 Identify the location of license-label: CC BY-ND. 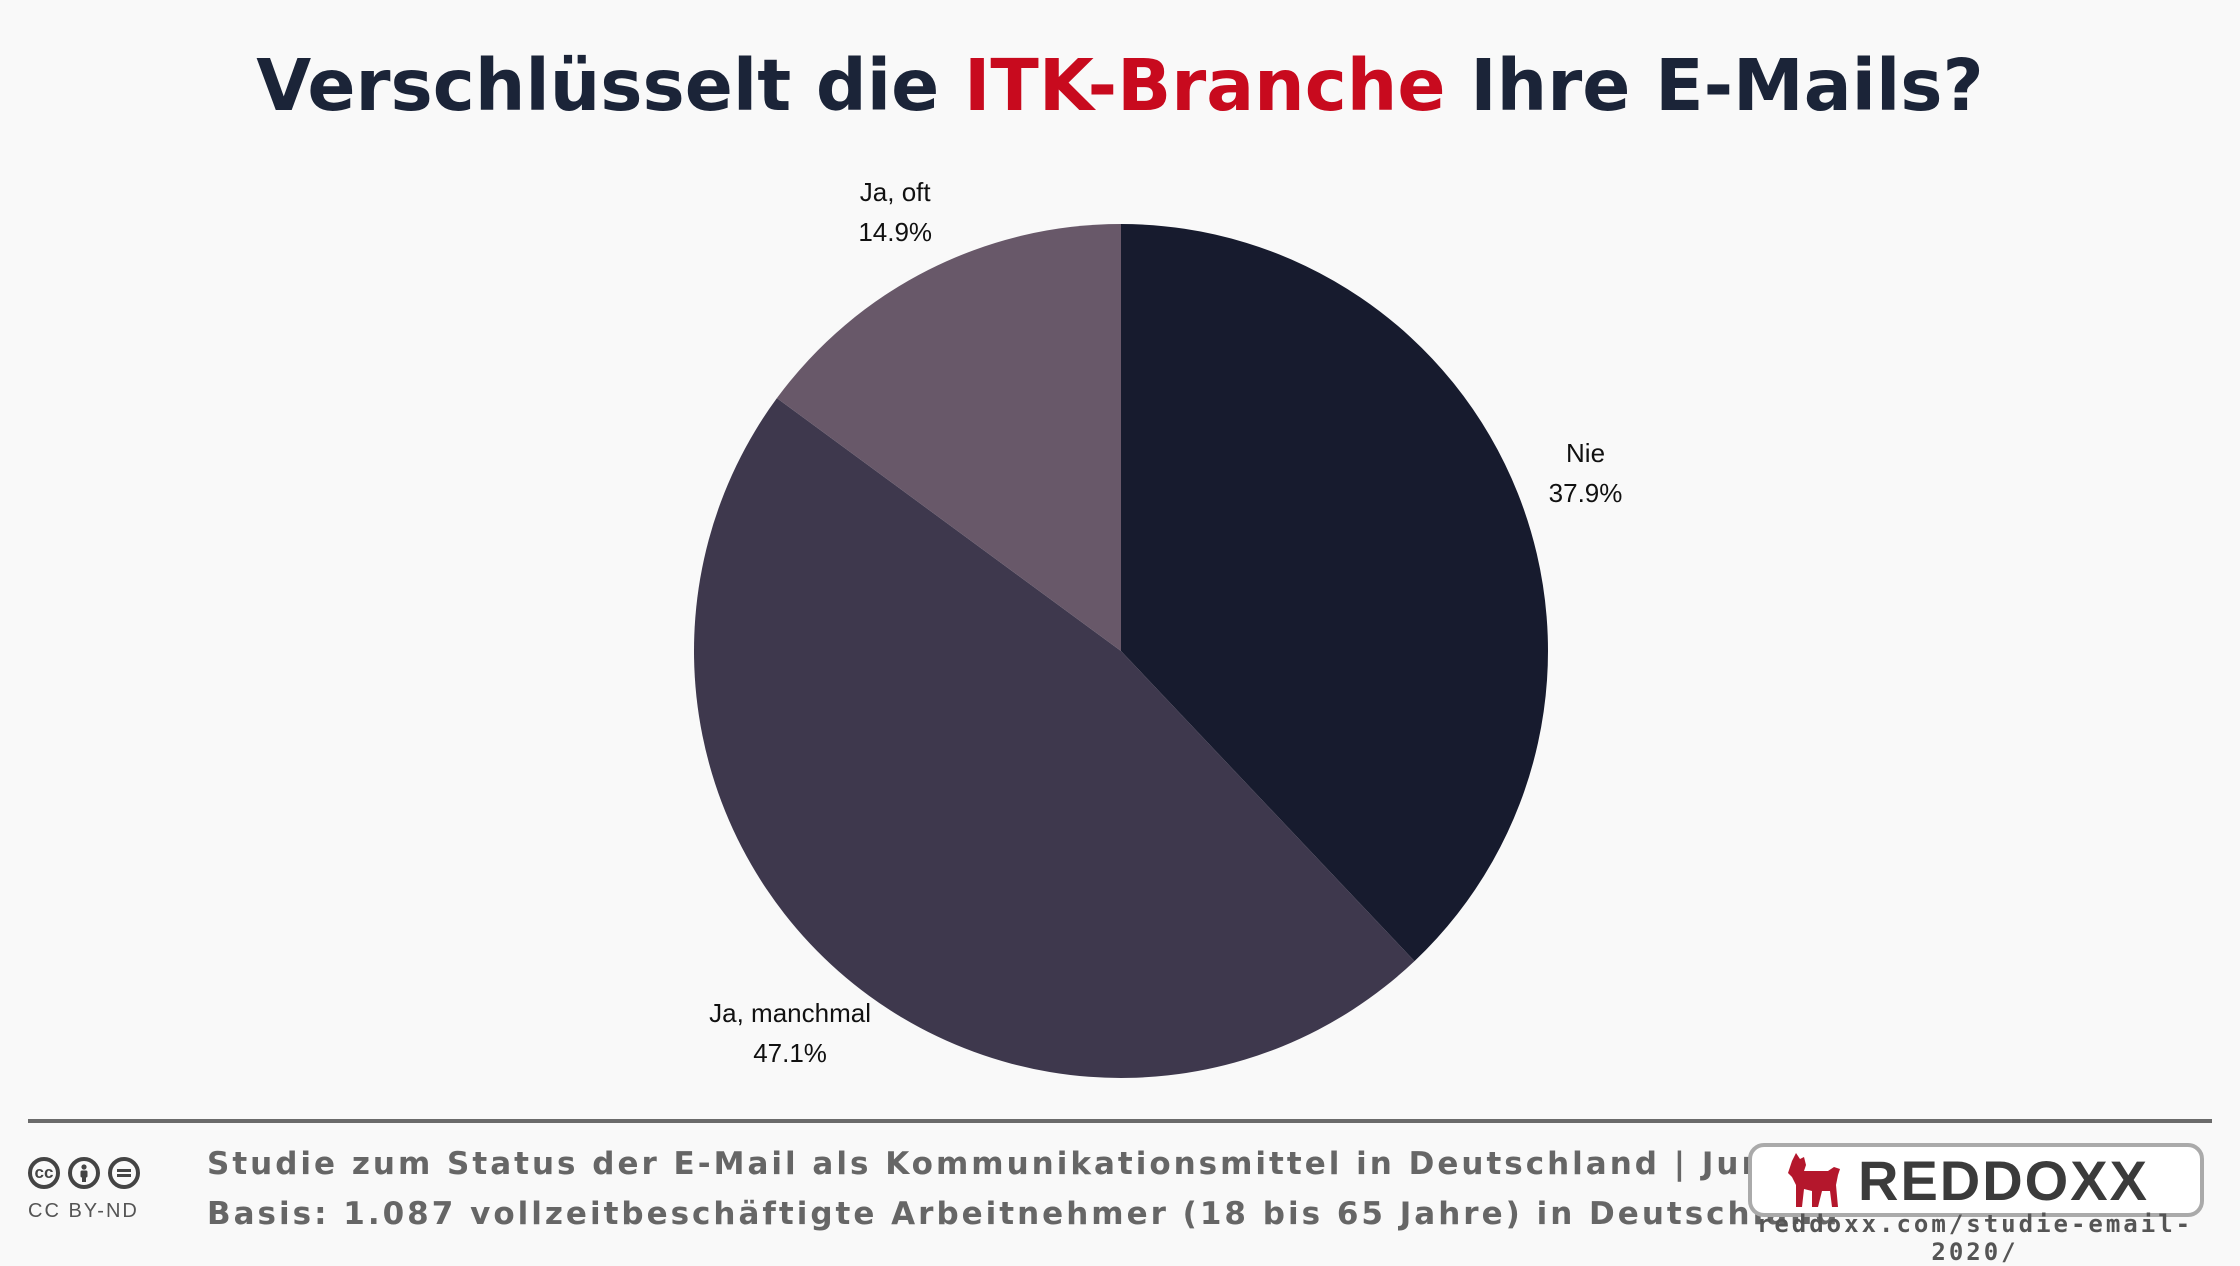
(83, 1211).